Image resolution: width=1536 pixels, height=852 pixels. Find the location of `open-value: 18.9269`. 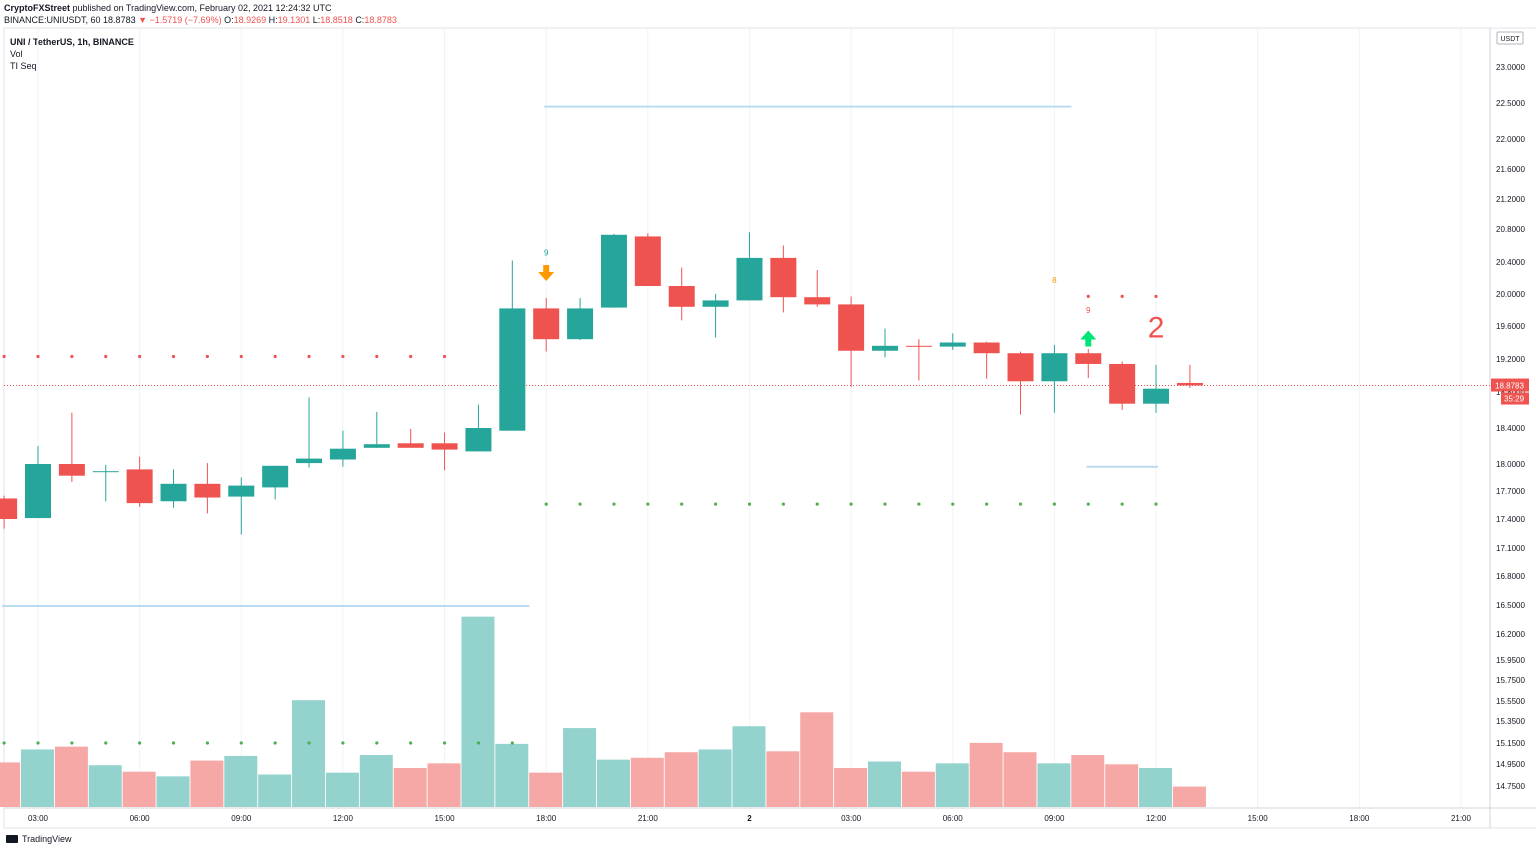

open-value: 18.9269 is located at coordinates (250, 20).